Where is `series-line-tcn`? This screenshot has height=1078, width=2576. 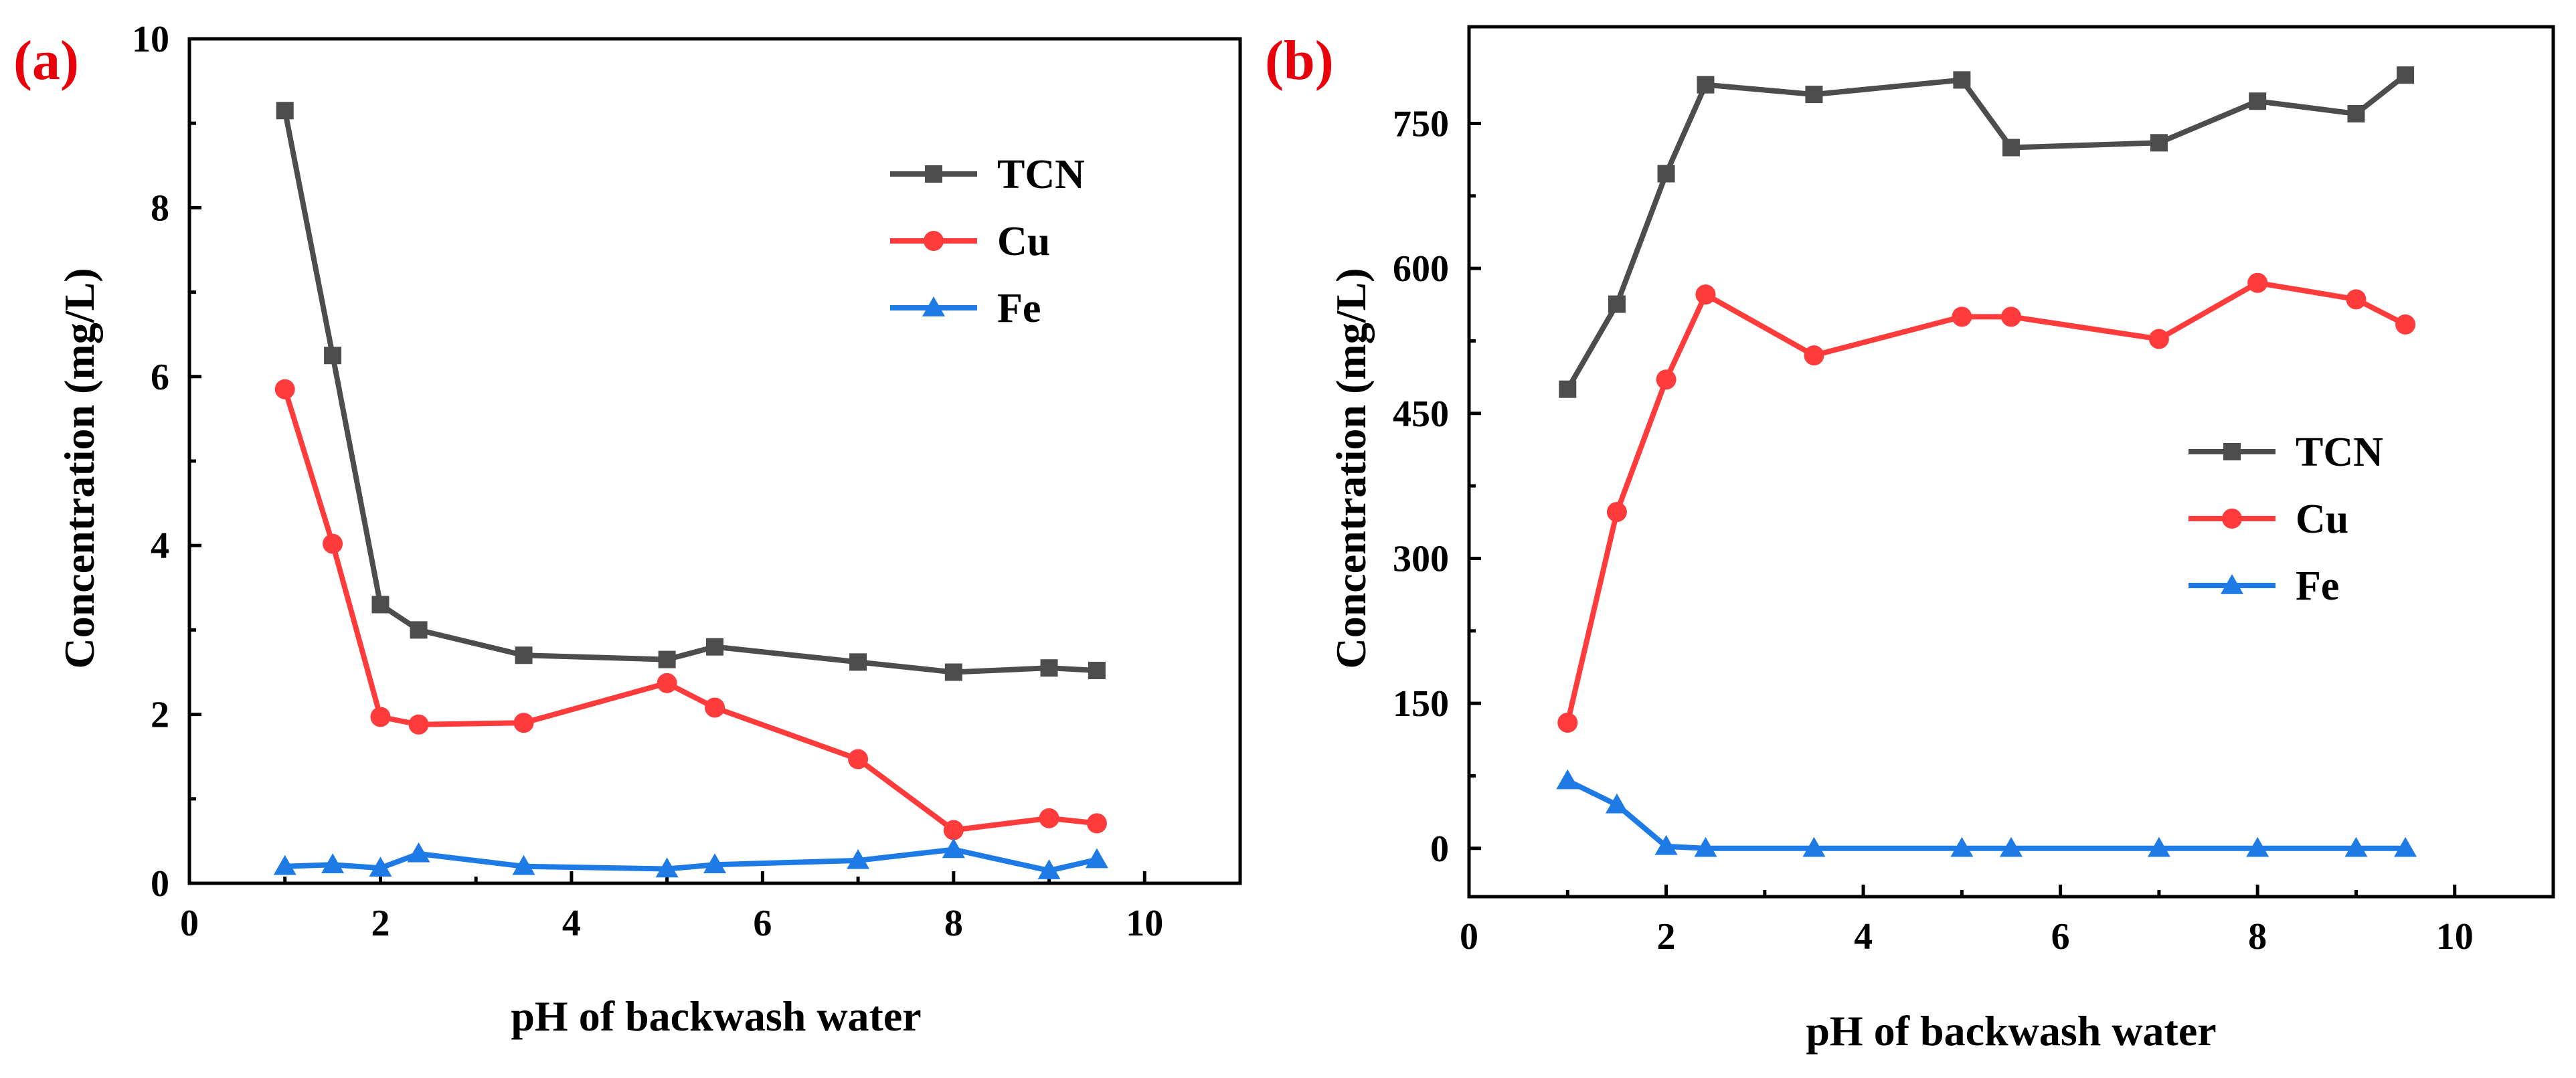
series-line-tcn is located at coordinates (1986, 232).